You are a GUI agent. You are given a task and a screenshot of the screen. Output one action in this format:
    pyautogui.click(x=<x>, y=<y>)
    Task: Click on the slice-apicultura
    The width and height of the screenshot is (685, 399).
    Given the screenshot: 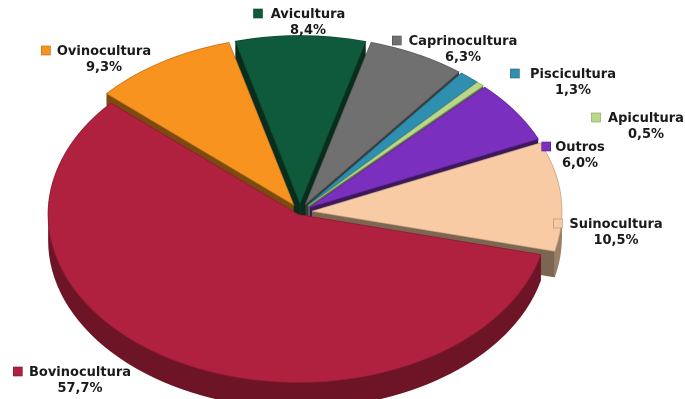 What is the action you would take?
    pyautogui.click(x=396, y=144)
    